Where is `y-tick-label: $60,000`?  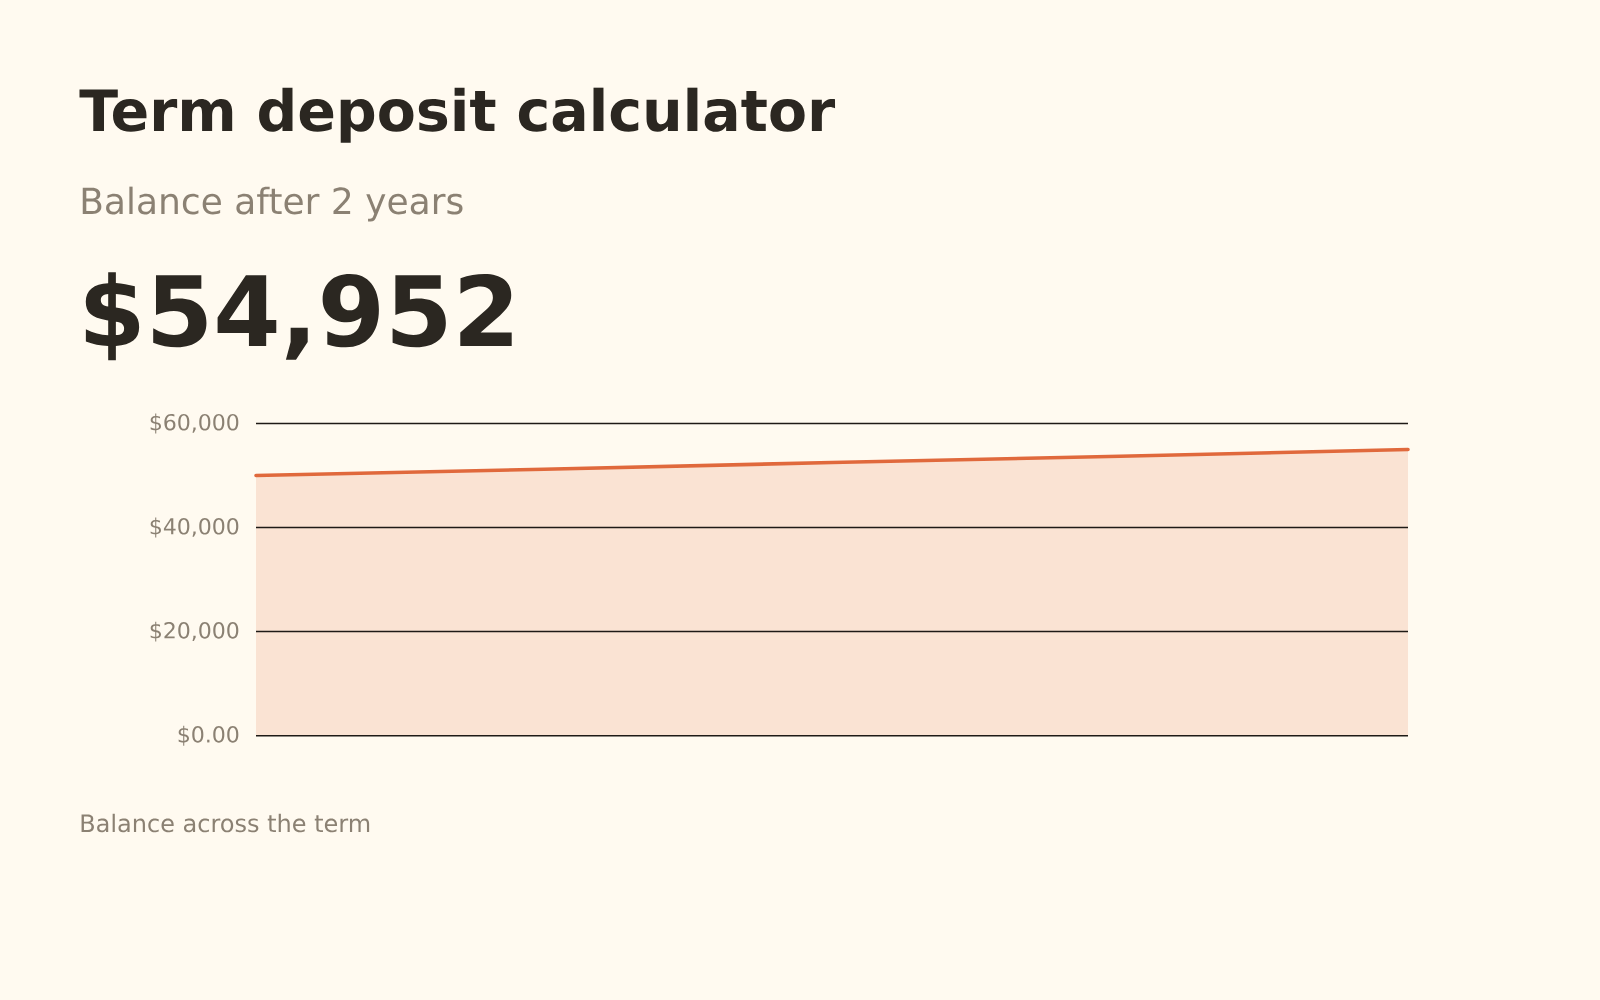
y-tick-label: $60,000 is located at coordinates (194, 423).